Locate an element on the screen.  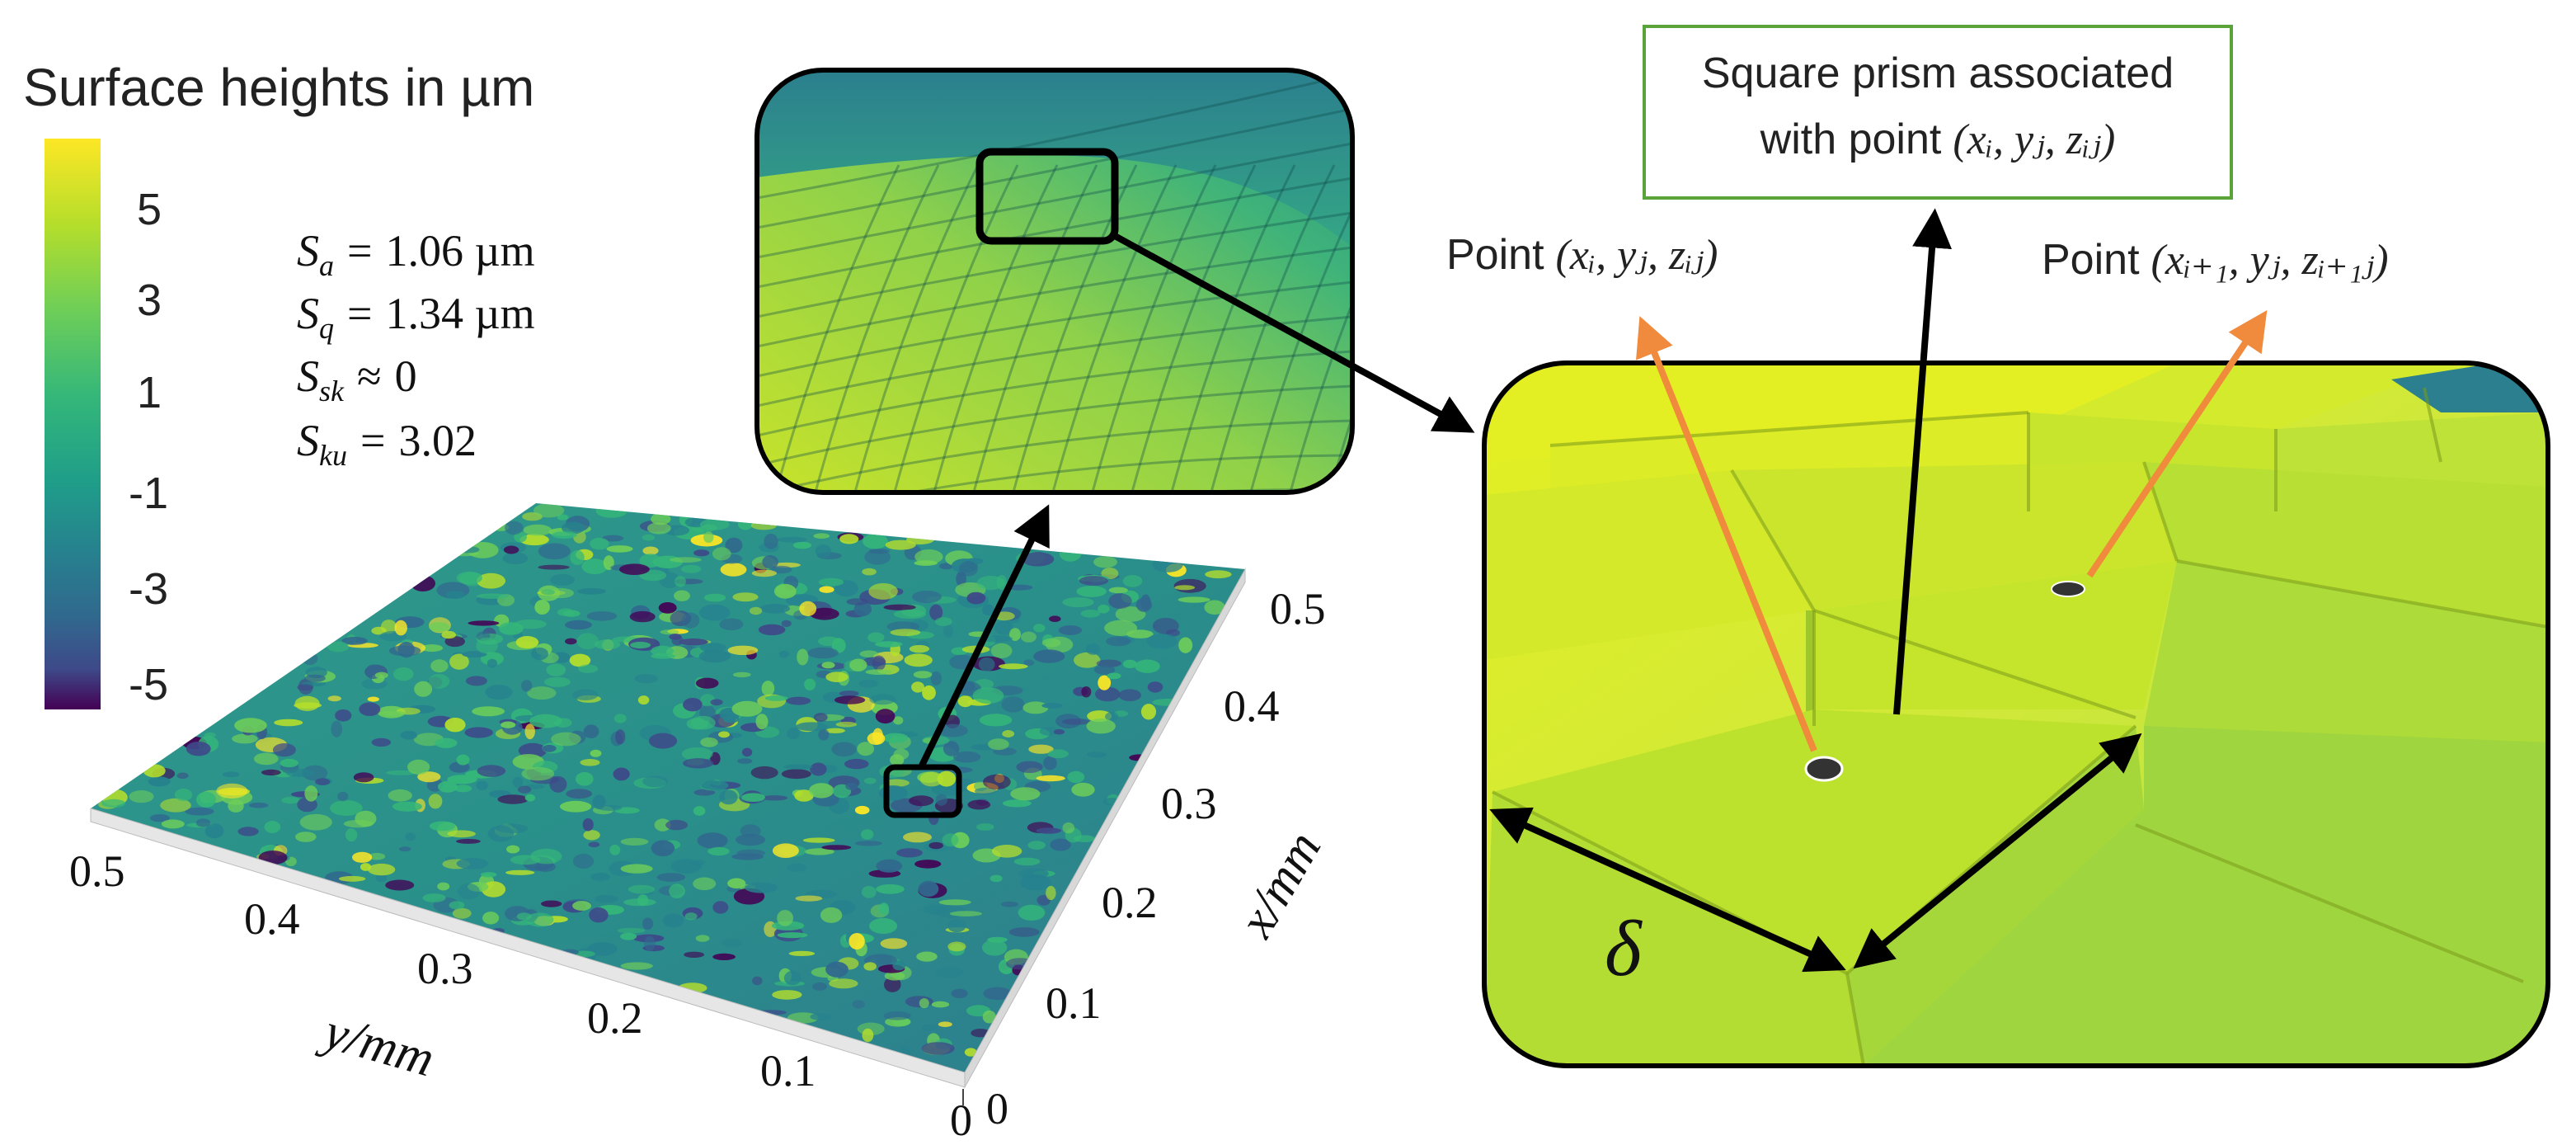
delta-label: δ is located at coordinates (1624, 948).